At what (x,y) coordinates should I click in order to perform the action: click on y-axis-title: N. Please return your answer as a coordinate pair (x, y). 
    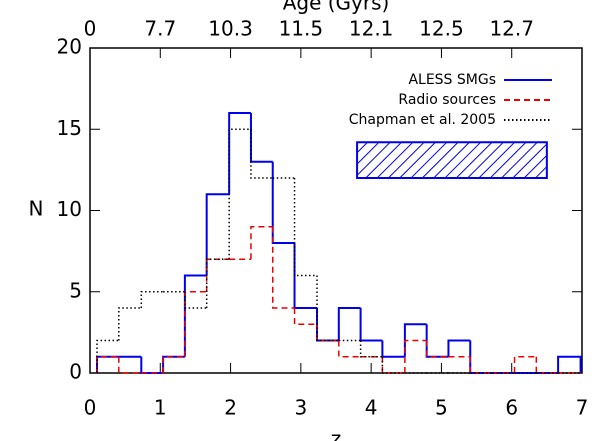
    Looking at the image, I should click on (36, 209).